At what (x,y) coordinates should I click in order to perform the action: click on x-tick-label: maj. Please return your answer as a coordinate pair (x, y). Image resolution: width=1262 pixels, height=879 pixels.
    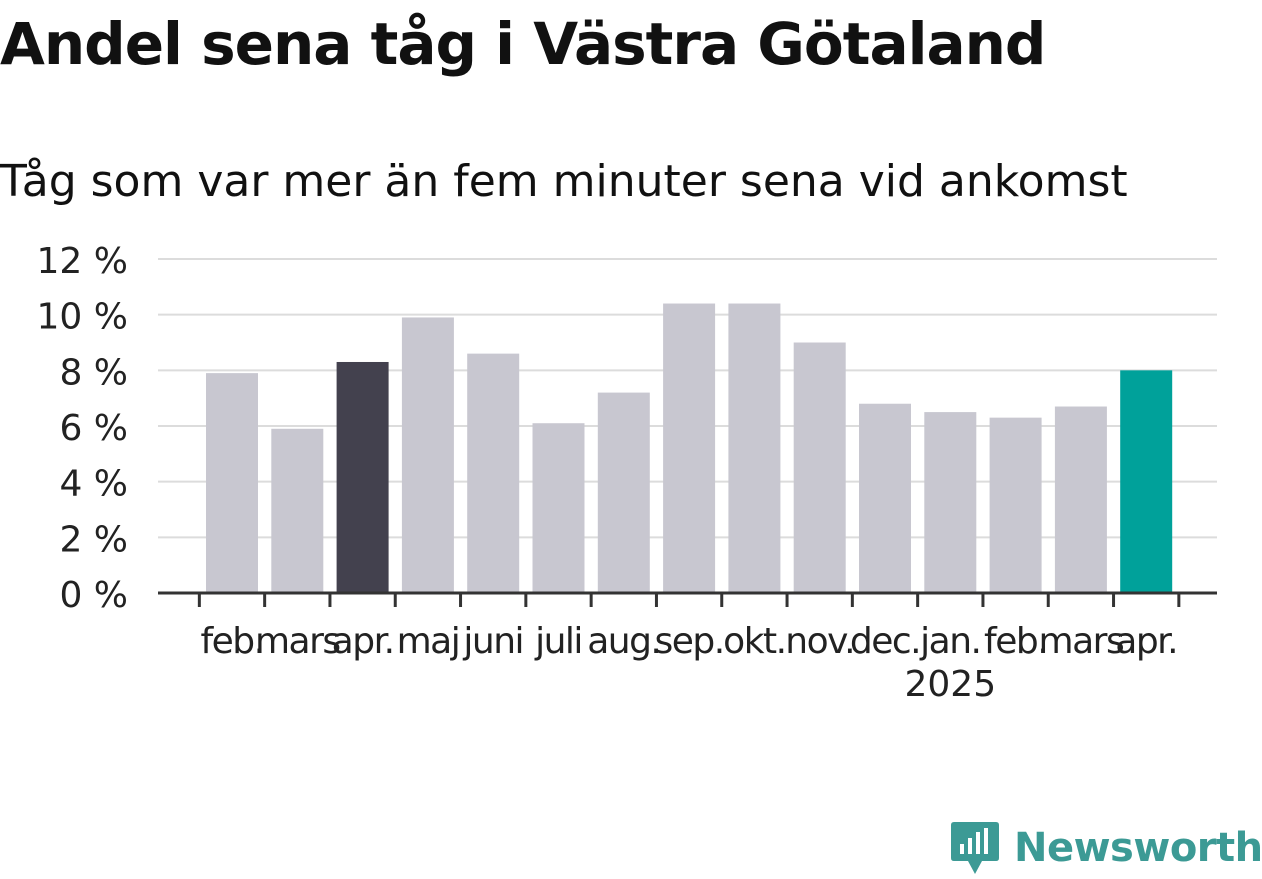
    Looking at the image, I should click on (428, 641).